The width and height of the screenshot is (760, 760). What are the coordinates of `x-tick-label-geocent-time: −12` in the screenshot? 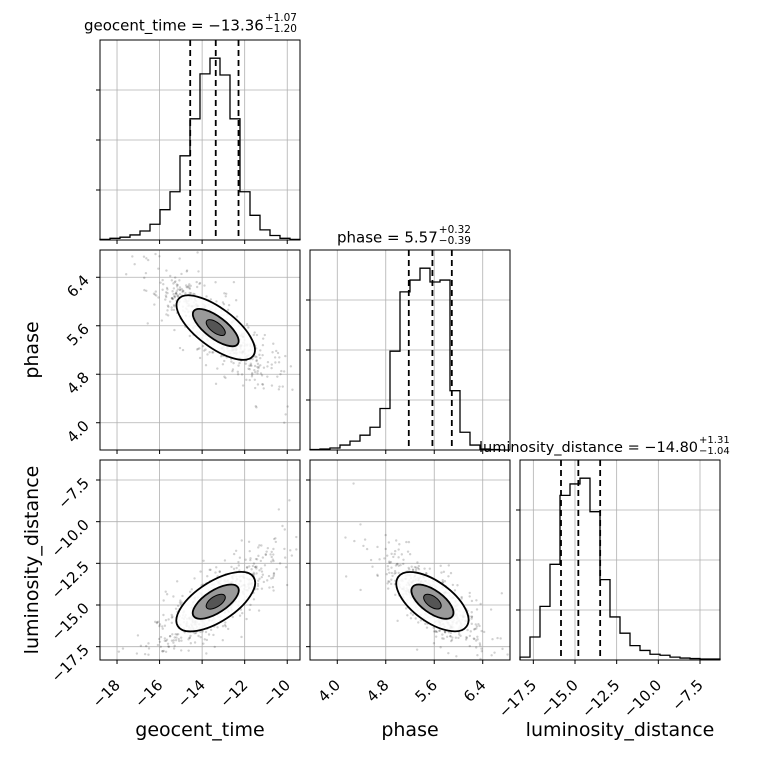 It's located at (233, 693).